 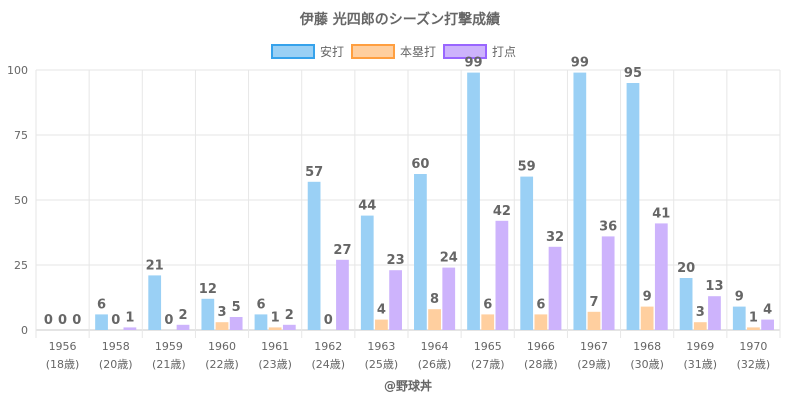 I want to click on x-tick-label: 1968, so click(x=647, y=346).